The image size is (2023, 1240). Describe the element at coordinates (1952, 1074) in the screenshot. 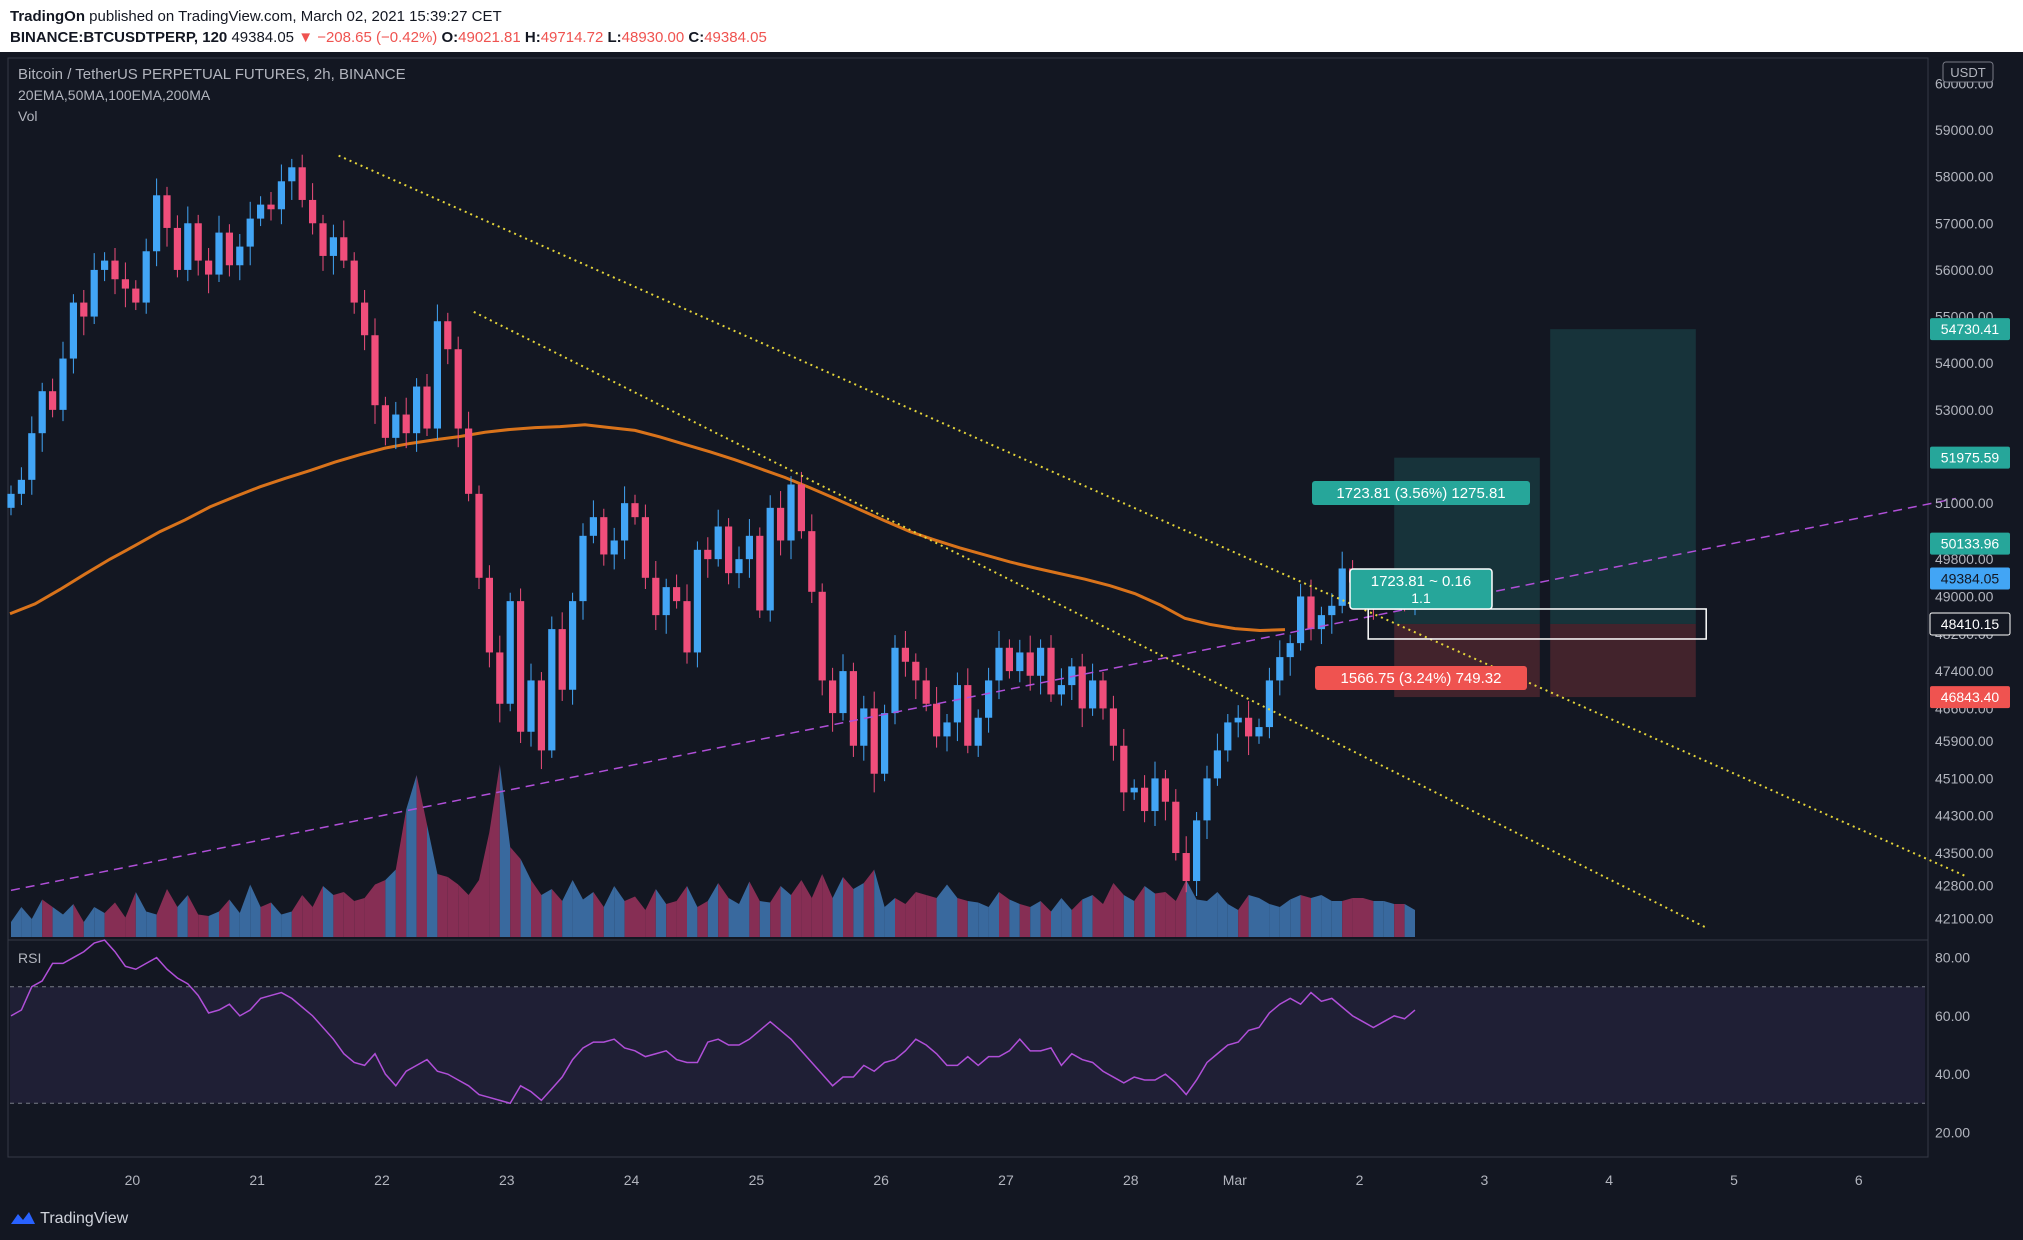

I see `rsi-tick-label: 40.00` at that location.